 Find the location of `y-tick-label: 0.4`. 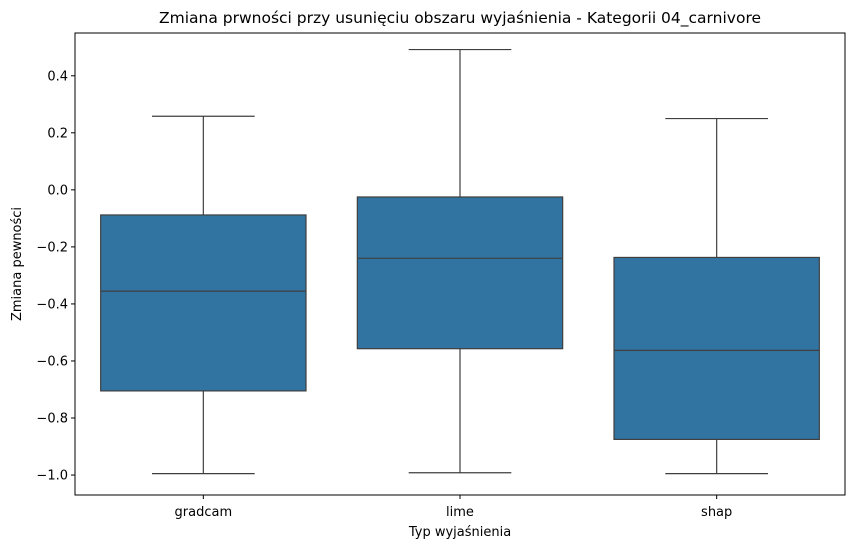

y-tick-label: 0.4 is located at coordinates (57, 76).